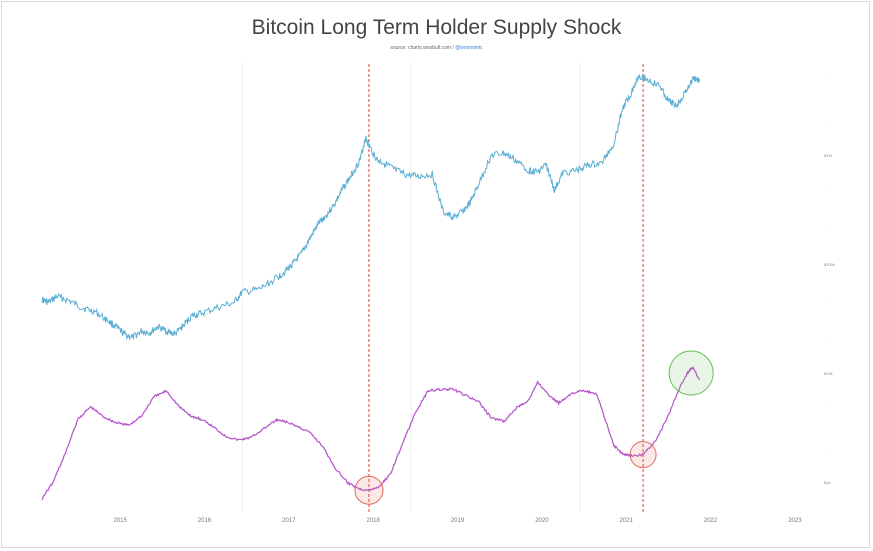 This screenshot has width=873, height=551. I want to click on right-axis-label-2: $10k, so click(828, 373).